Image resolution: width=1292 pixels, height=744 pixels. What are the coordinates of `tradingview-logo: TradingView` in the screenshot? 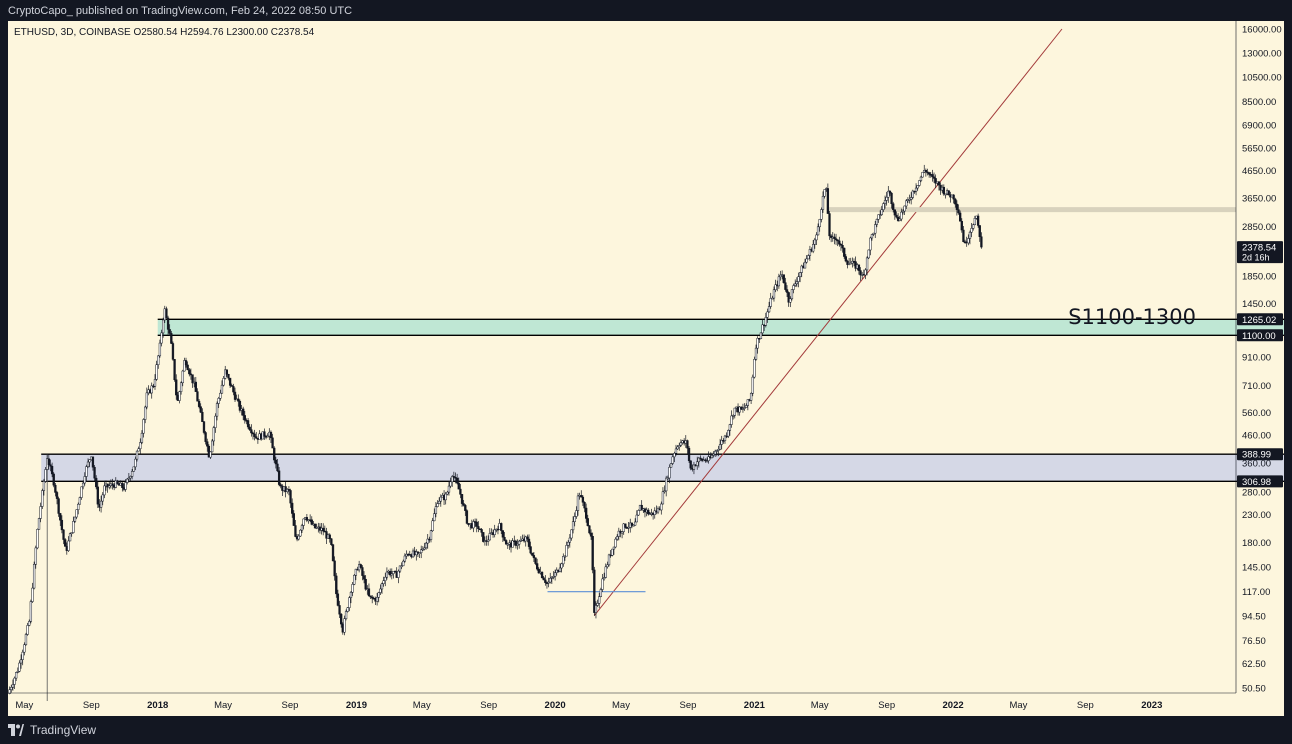 It's located at (52, 730).